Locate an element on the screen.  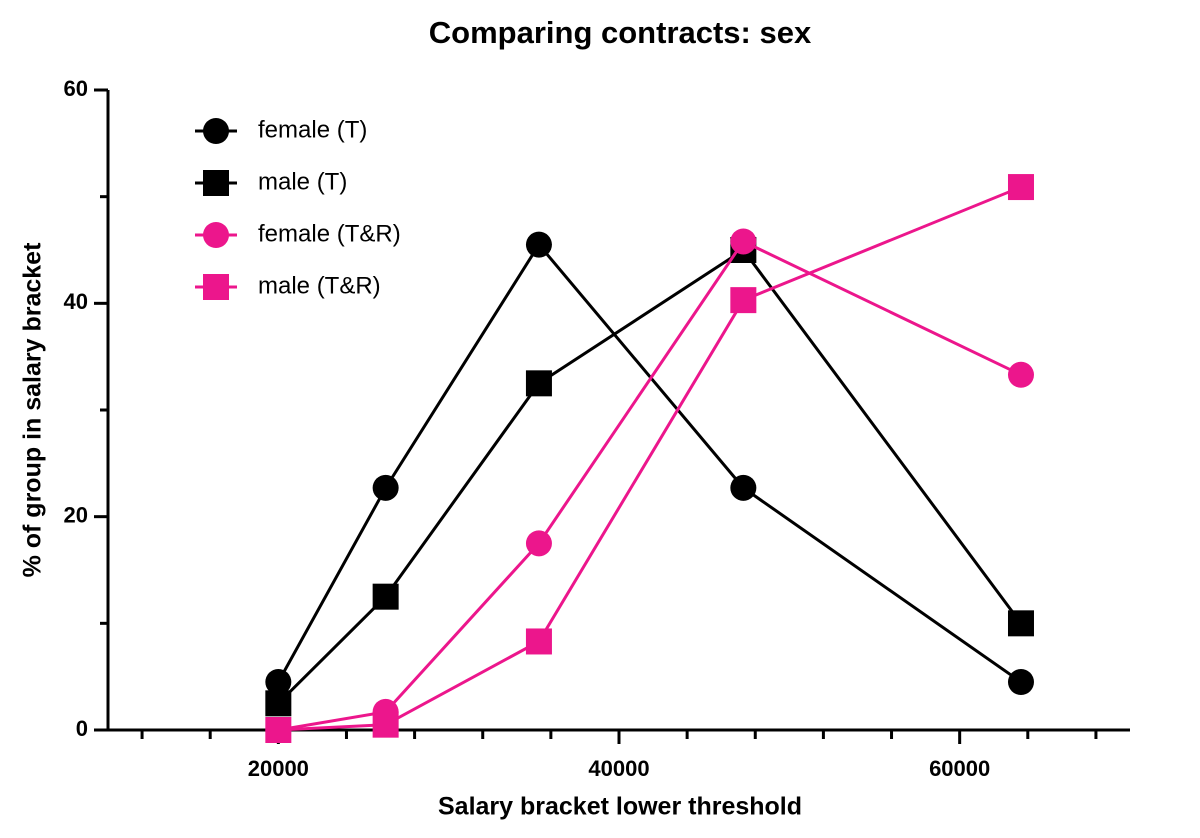
x-tick-label: 40000 is located at coordinates (618, 768).